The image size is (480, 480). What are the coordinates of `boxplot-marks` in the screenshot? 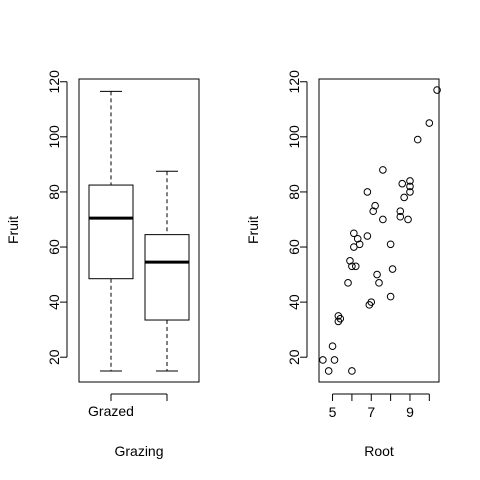 It's located at (139, 231).